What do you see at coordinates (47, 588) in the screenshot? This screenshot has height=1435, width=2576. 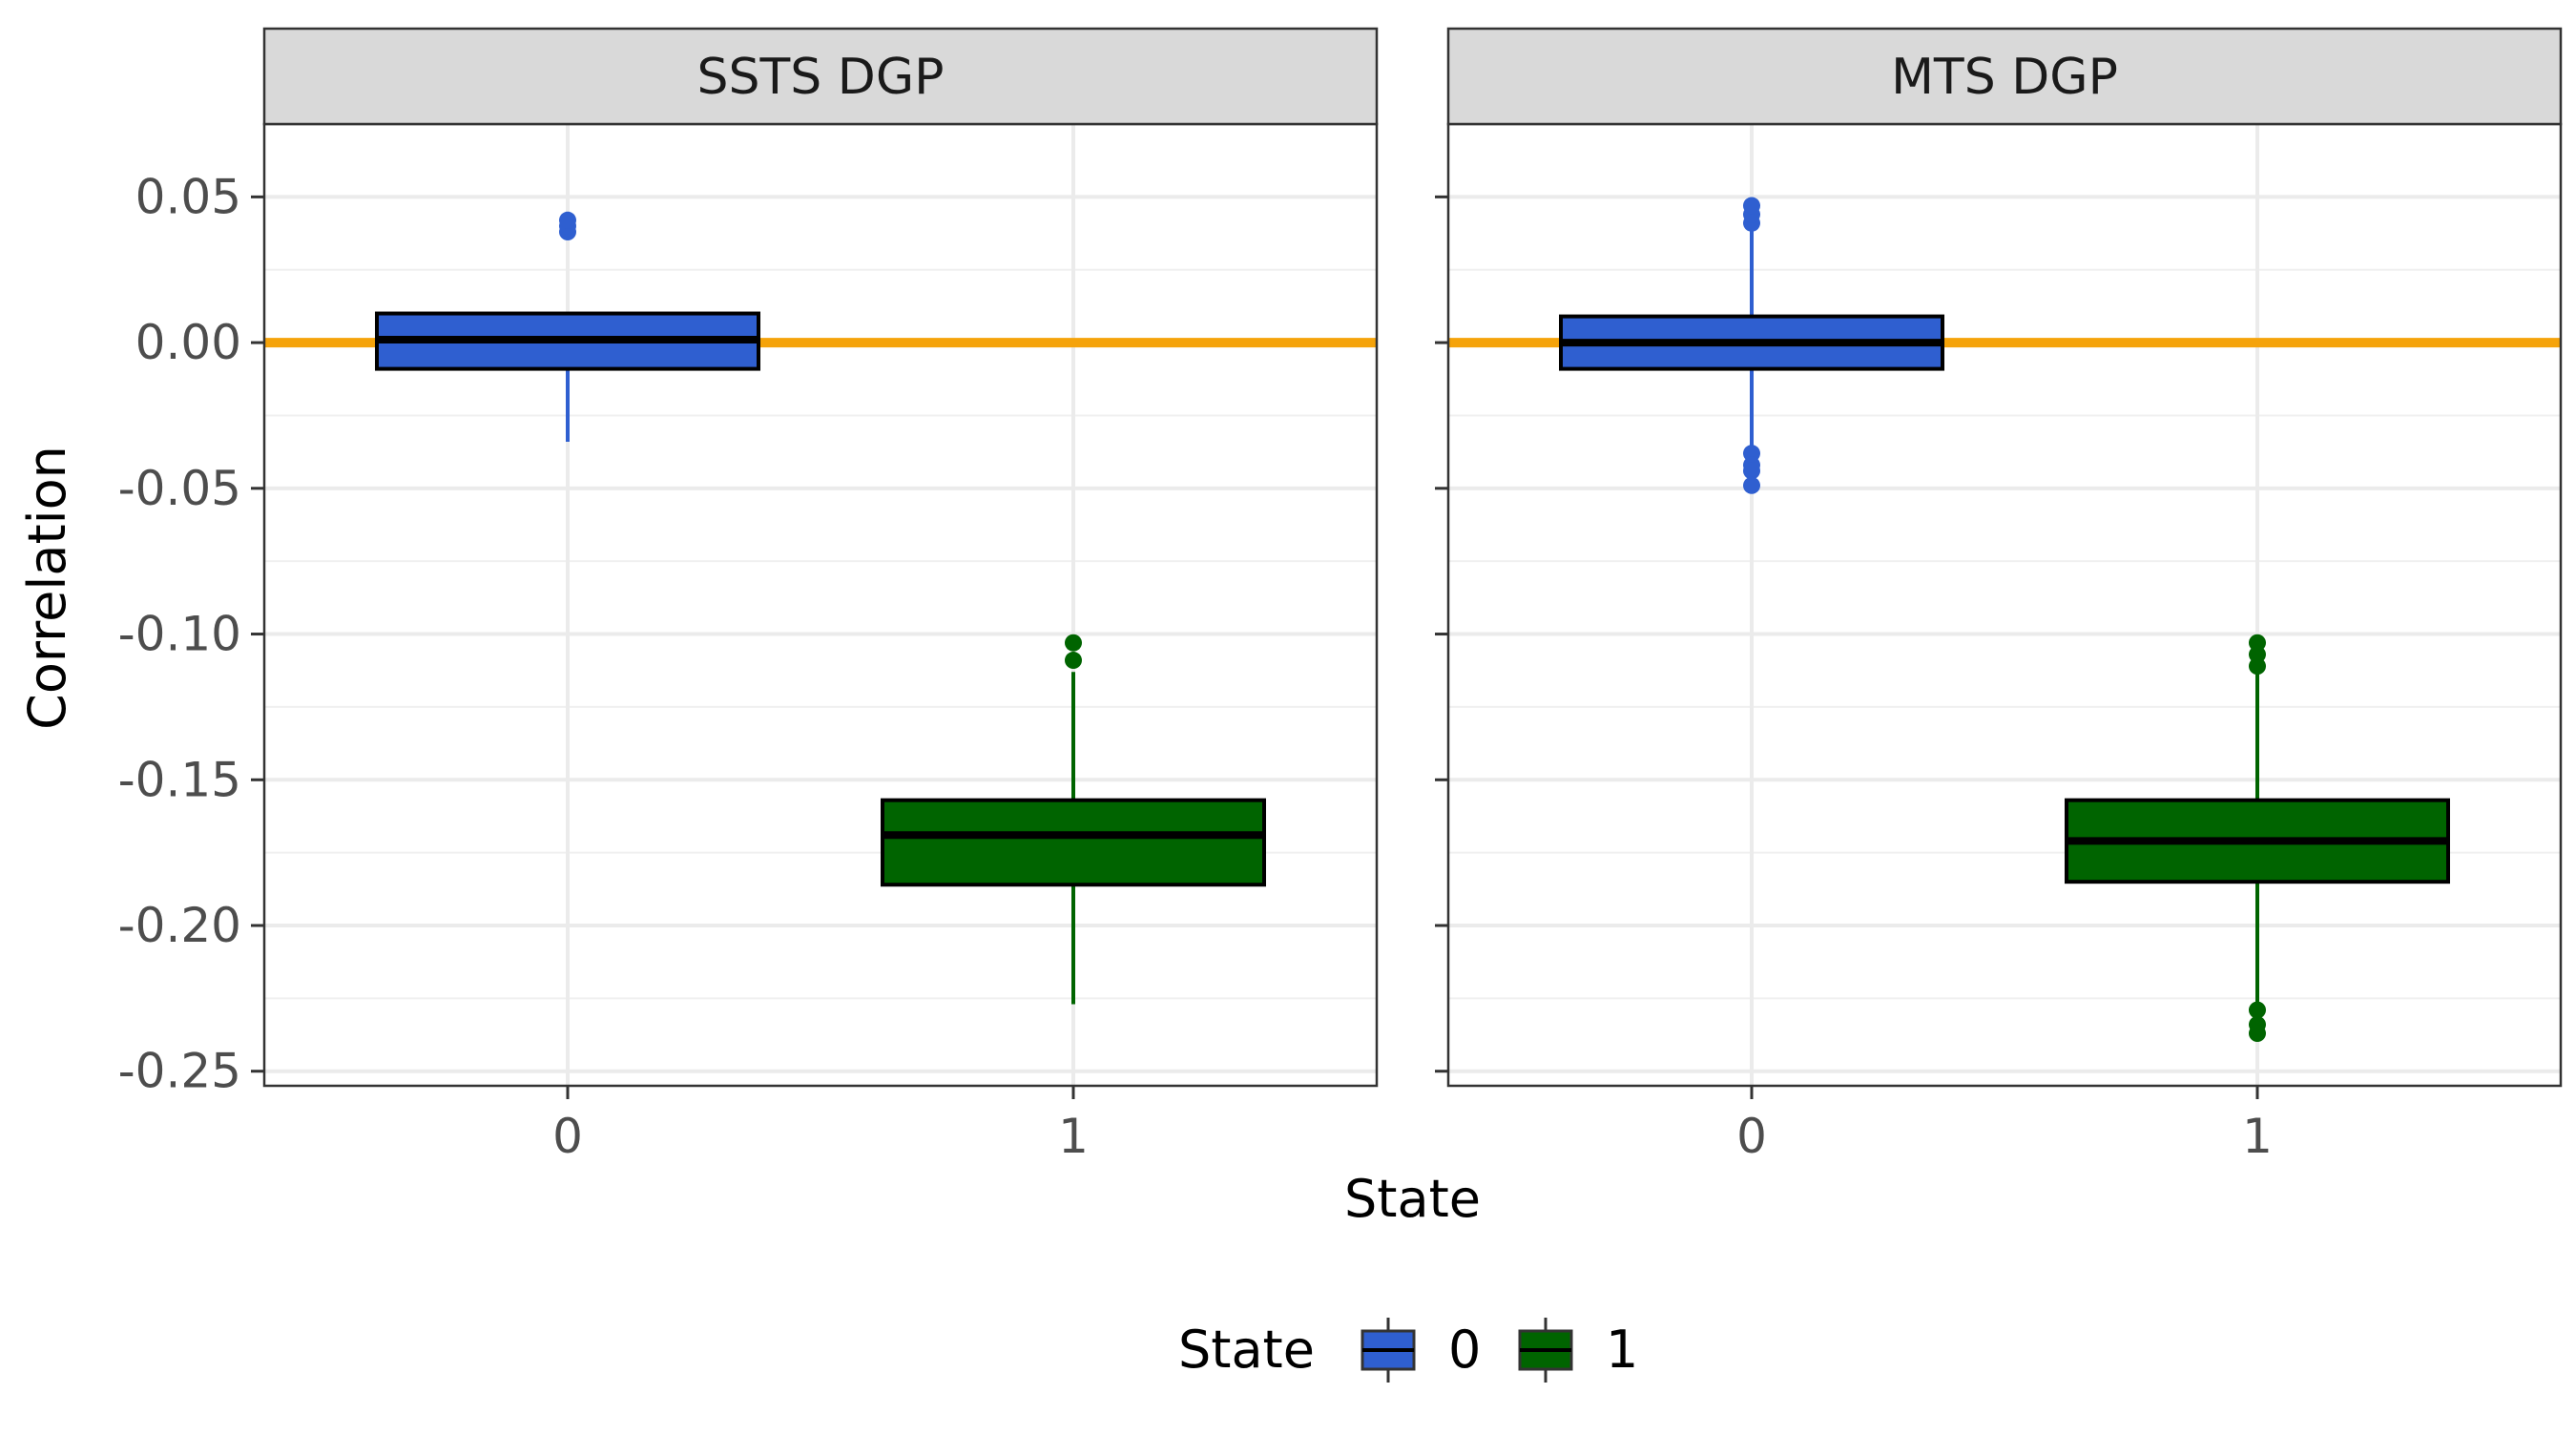 I see `y-axis-title: Correlation` at bounding box center [47, 588].